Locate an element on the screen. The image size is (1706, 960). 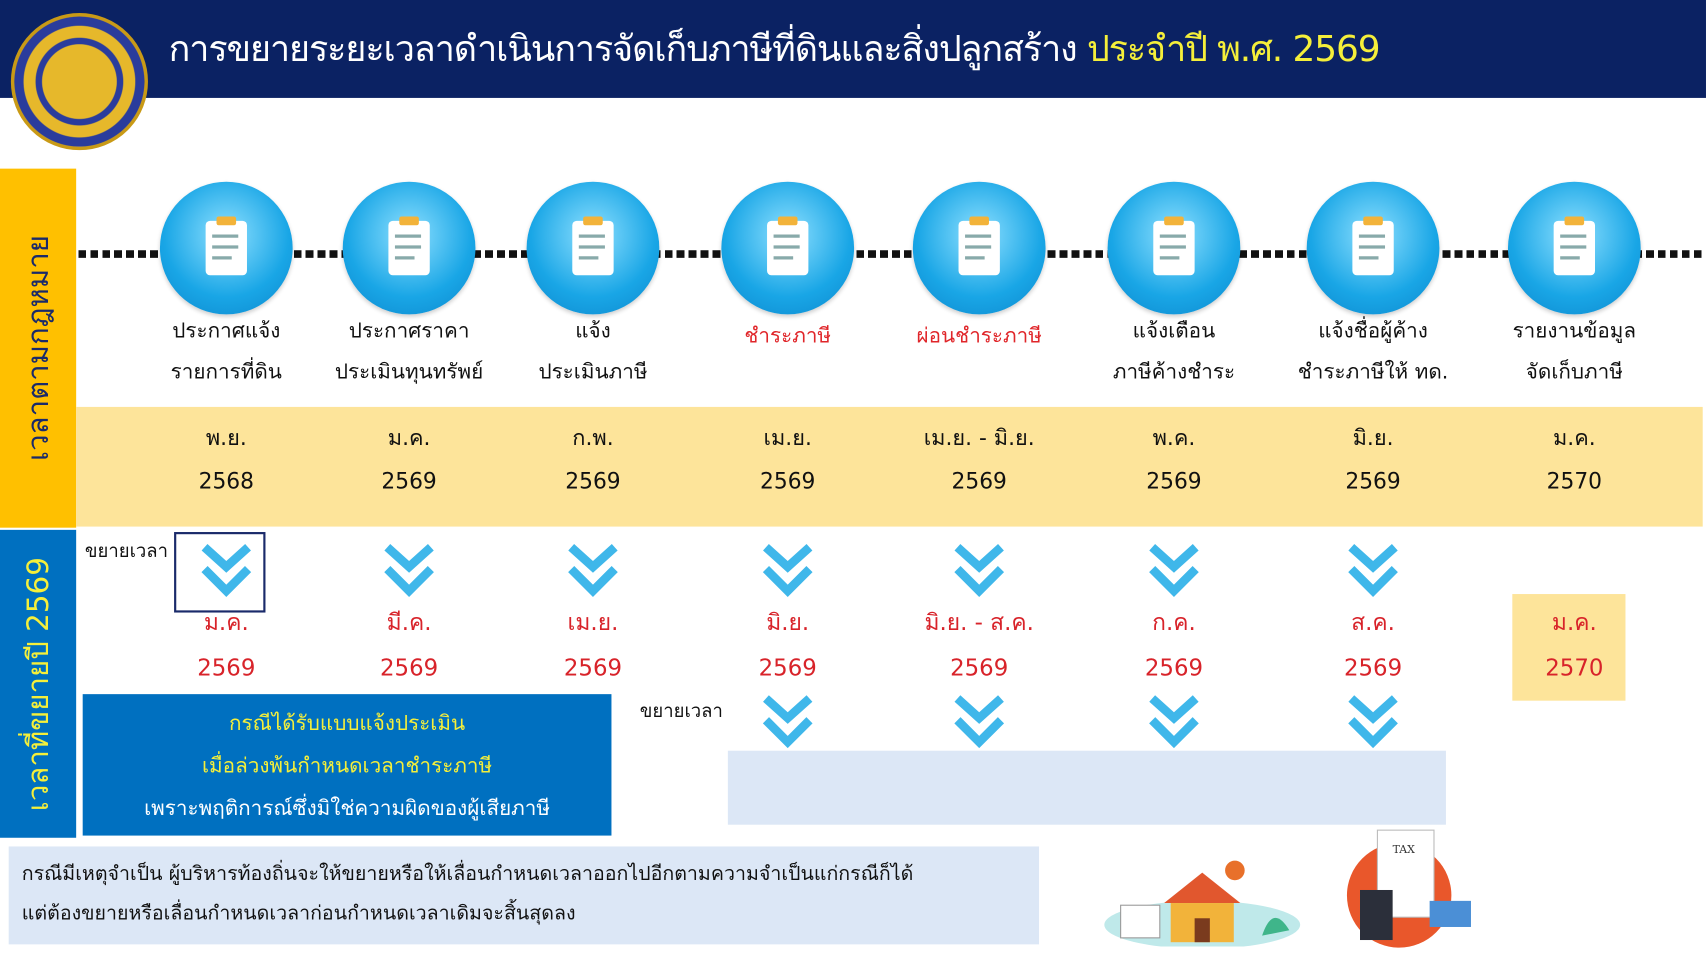
step-label: ประกาศราคาประเมินทุนทรัพย์ is located at coordinates (409, 351).